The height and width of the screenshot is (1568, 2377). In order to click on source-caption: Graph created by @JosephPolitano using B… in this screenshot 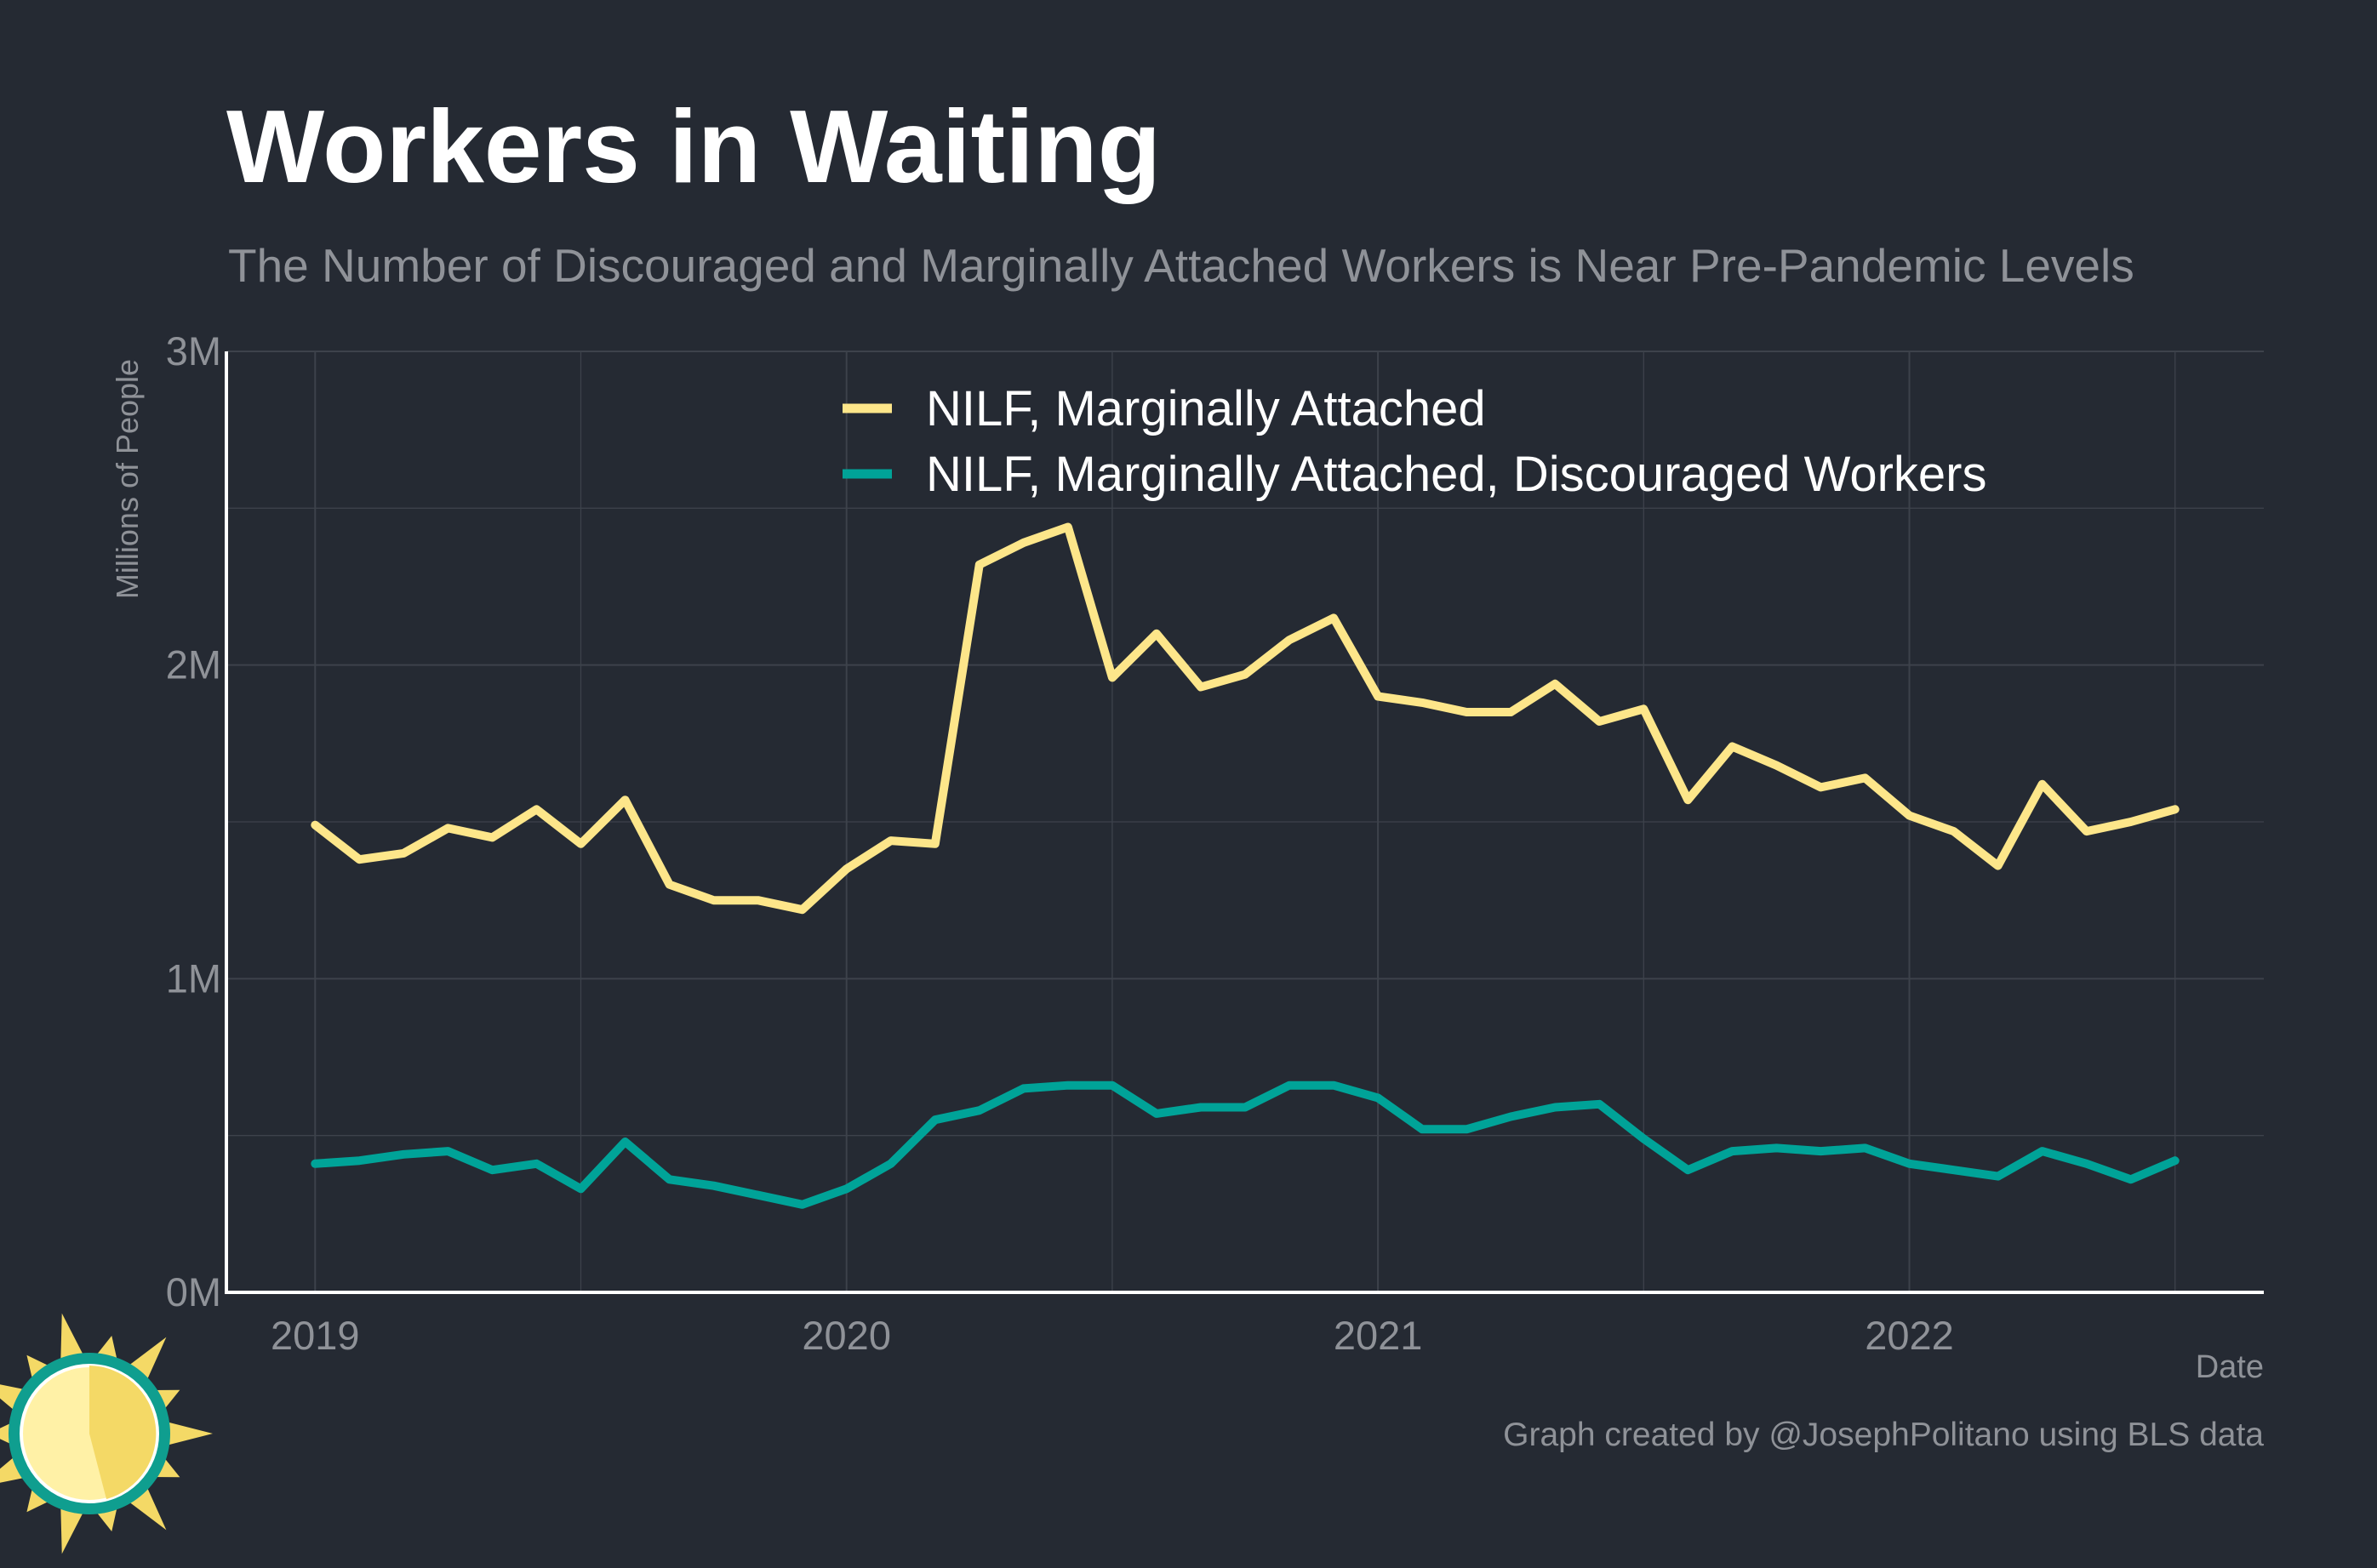, I will do `click(1883, 1435)`.